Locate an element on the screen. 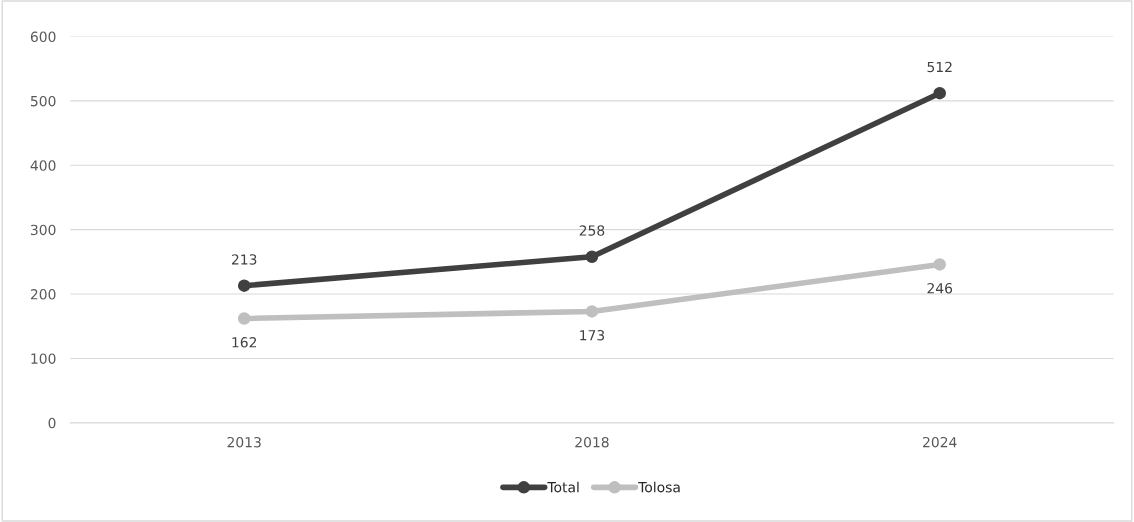  data-label: 512 is located at coordinates (939, 67).